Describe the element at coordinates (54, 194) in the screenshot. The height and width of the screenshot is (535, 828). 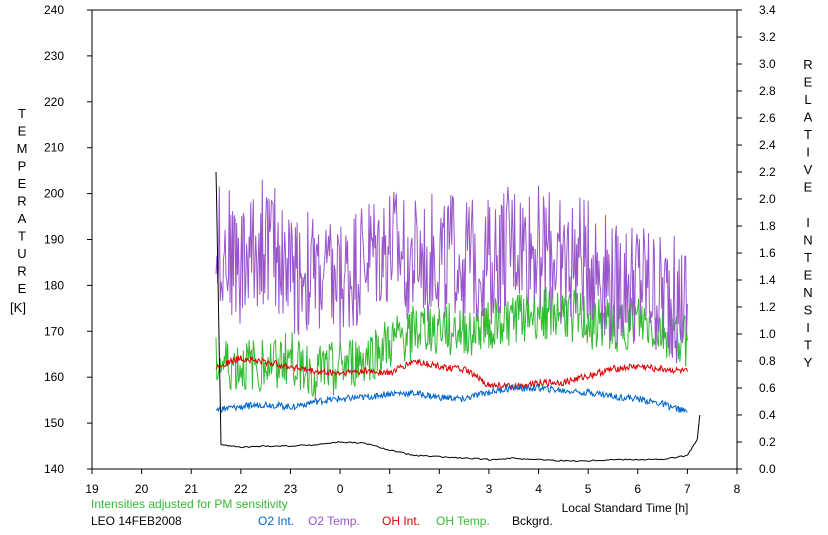
I see `left-tick-label: 200` at that location.